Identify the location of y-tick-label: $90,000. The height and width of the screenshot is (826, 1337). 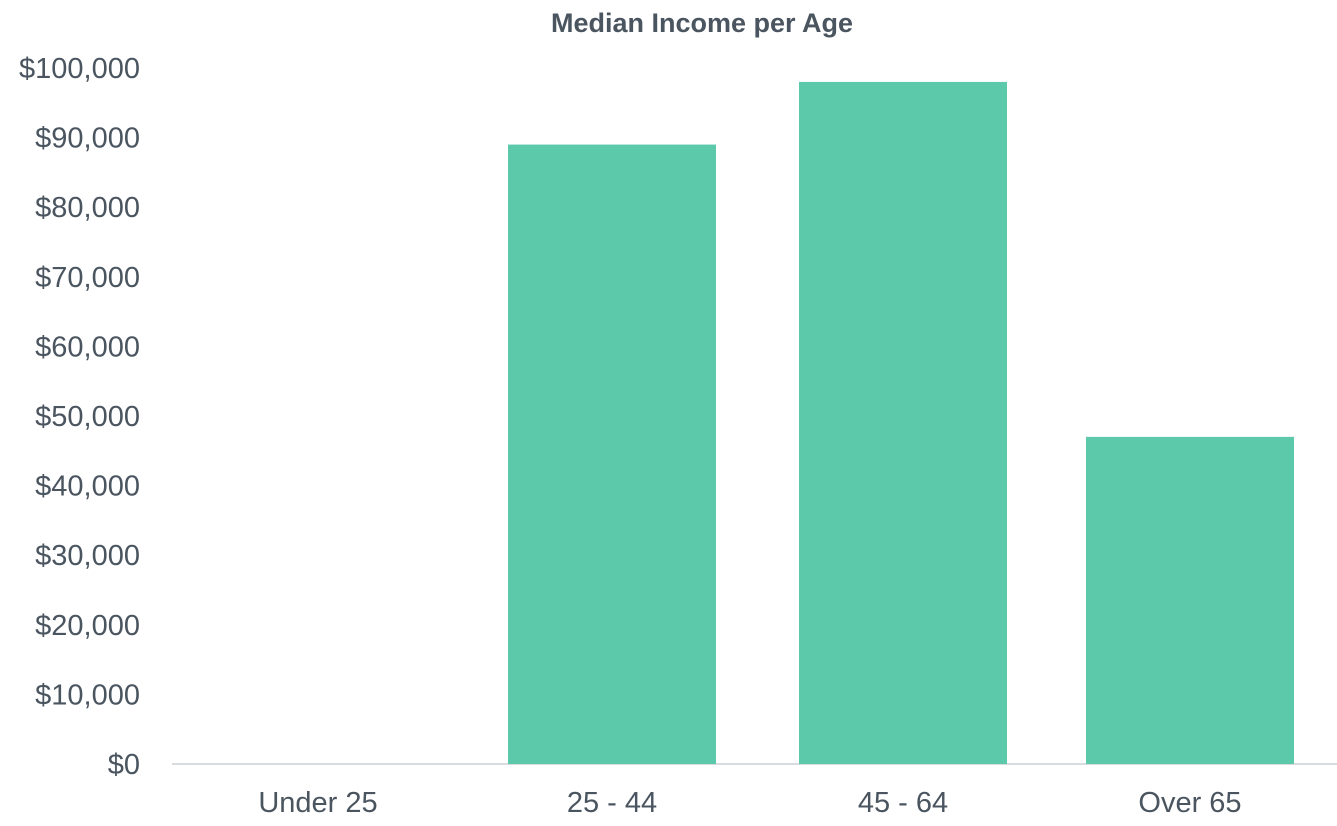
(87, 139).